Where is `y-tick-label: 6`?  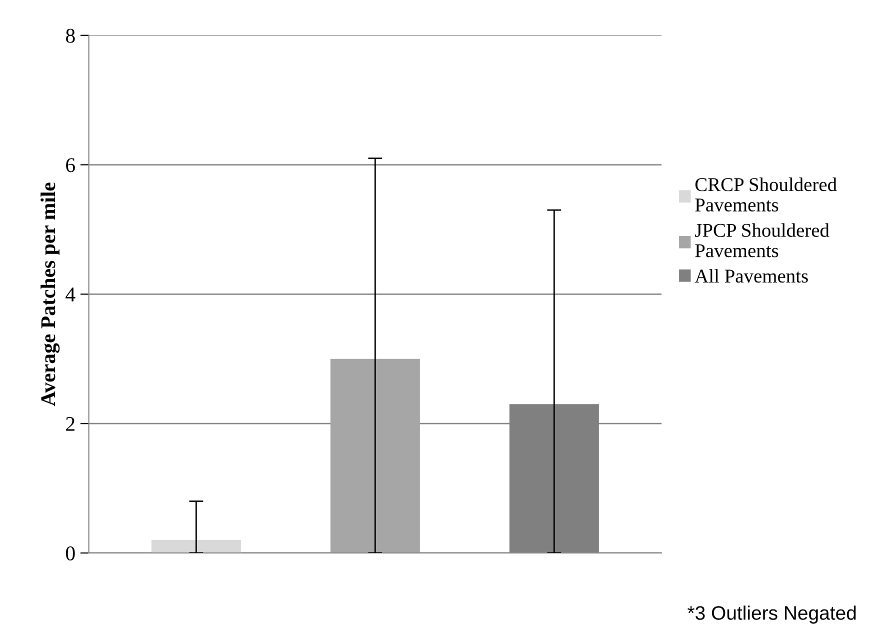 y-tick-label: 6 is located at coordinates (70, 165).